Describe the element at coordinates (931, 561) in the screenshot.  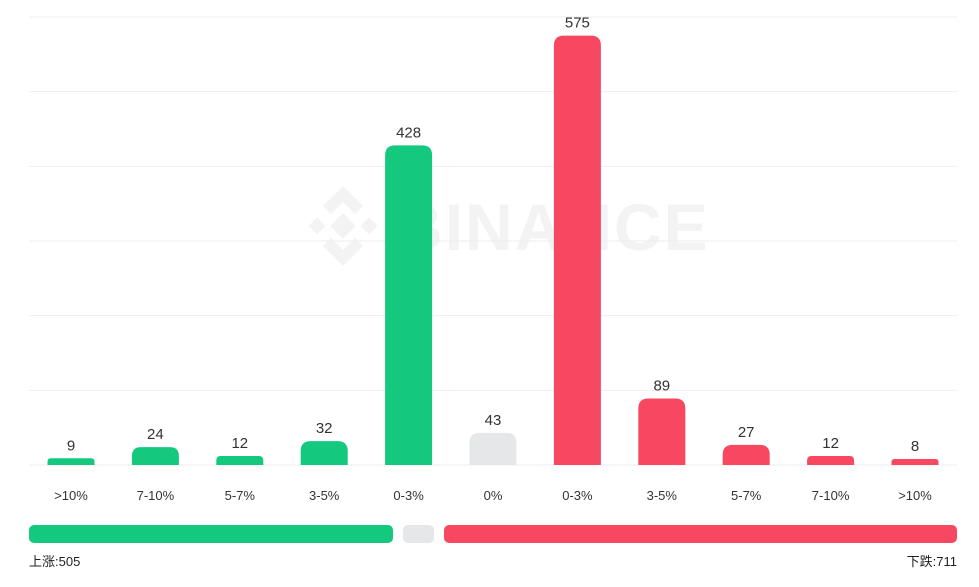
I see `summary-down-count: 下跌:711` at that location.